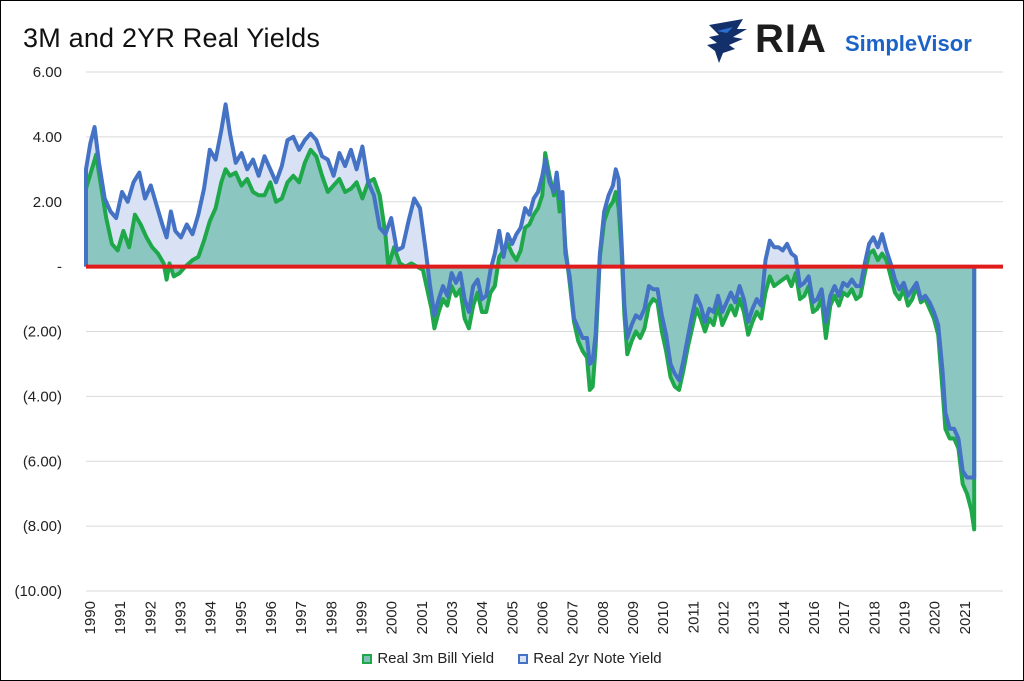 This screenshot has height=681, width=1024. What do you see at coordinates (597, 658) in the screenshot?
I see `legend-label-2yr: Real 2yr Note Yield` at bounding box center [597, 658].